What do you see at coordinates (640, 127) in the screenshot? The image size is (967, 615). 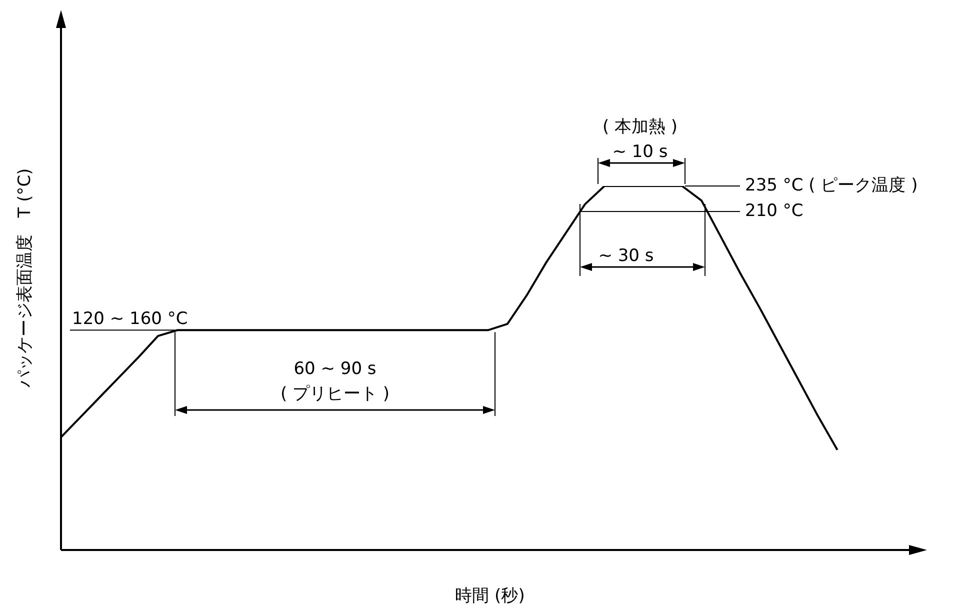 I see `text: ( 本加熱 )` at bounding box center [640, 127].